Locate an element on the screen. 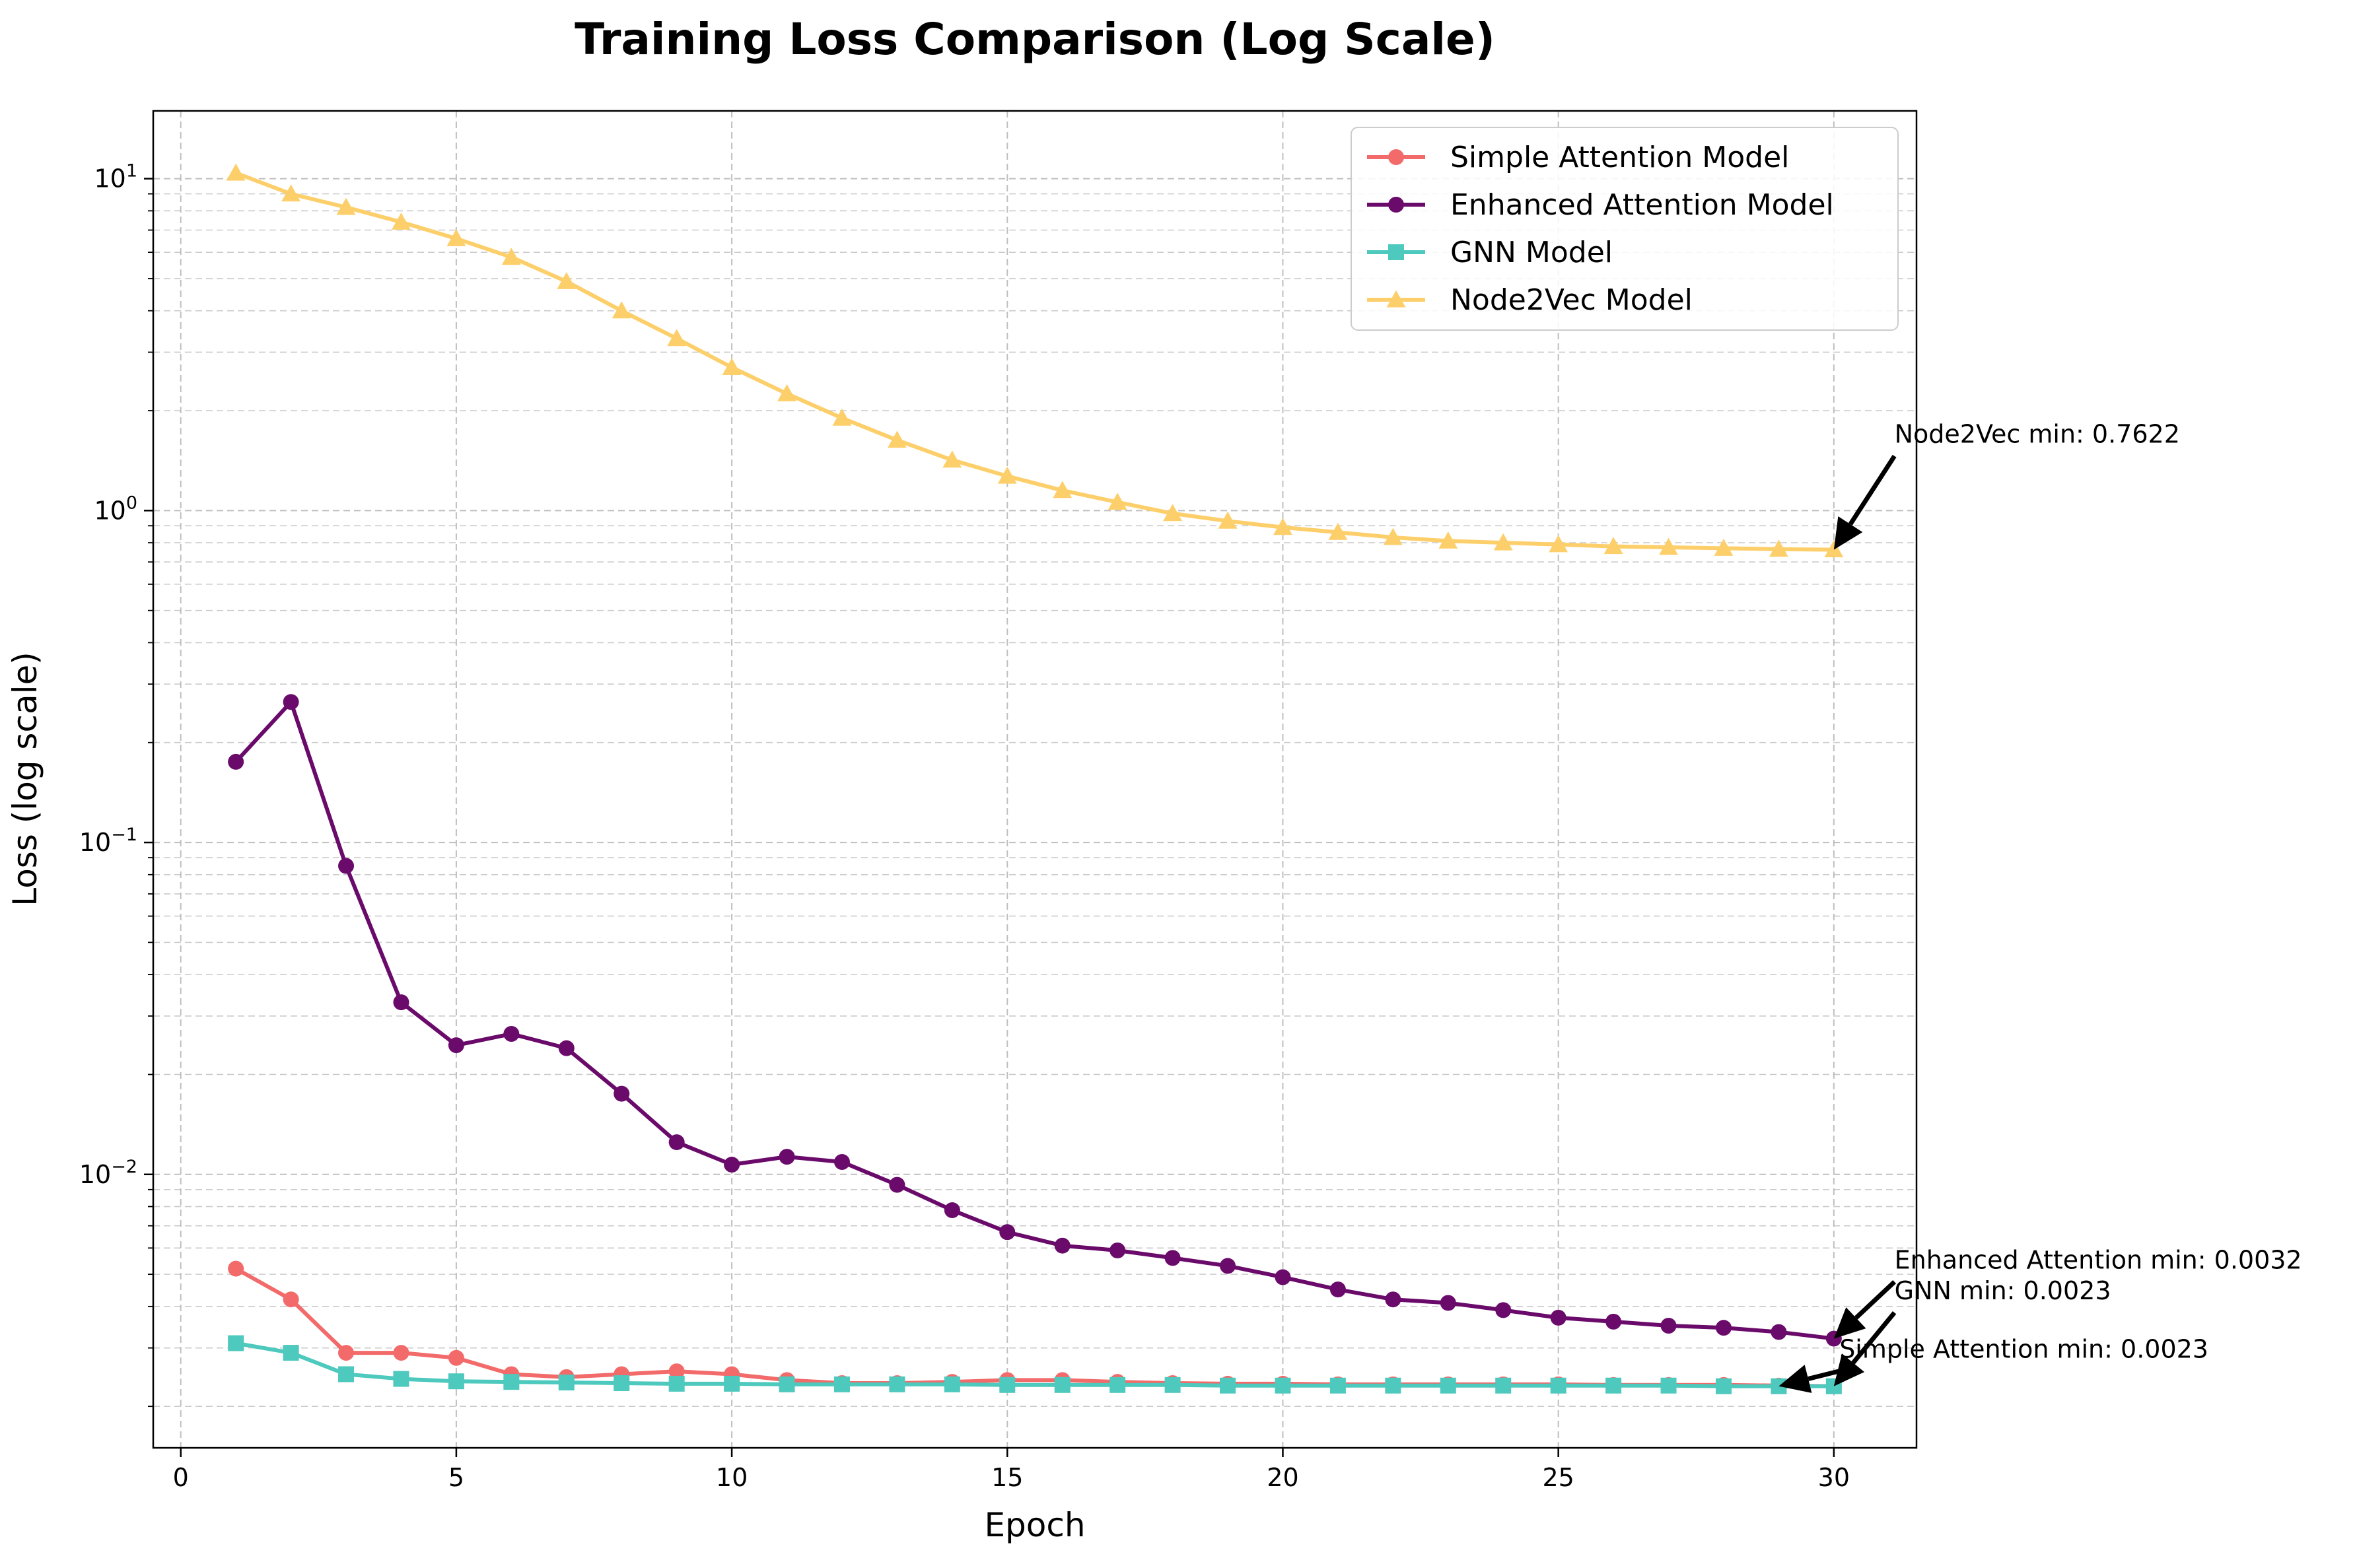  annotation: Simple Attention min: 0.0023 is located at coordinates (1993, 1364).